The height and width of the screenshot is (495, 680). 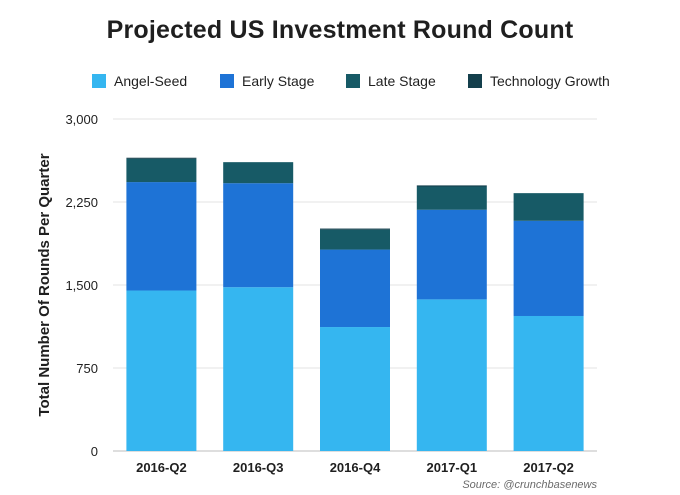 I want to click on y-tick-label: 3,000, so click(x=81, y=119).